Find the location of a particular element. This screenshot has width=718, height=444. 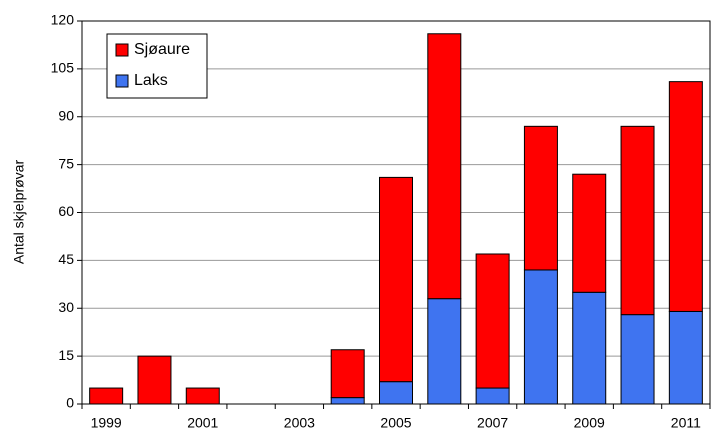

y-tick-label: 105 is located at coordinates (63, 68).